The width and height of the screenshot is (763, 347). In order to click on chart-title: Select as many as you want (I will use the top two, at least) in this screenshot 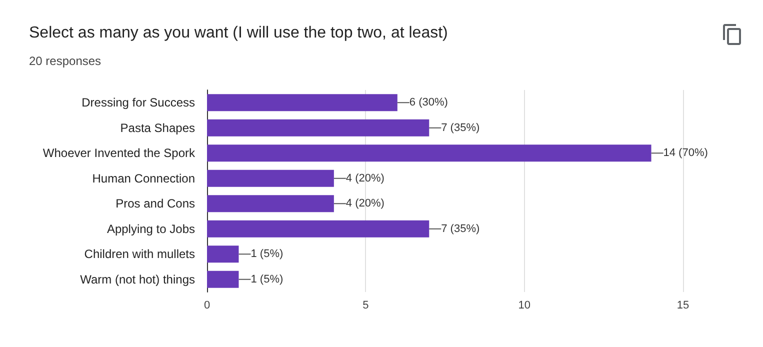, I will do `click(238, 33)`.